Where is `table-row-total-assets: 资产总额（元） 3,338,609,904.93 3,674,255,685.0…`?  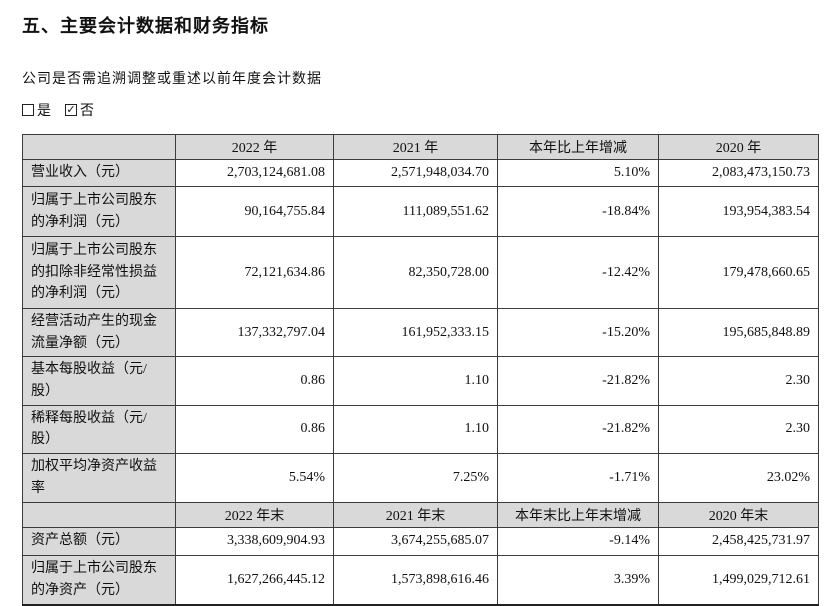 table-row-total-assets: 资产总额（元） 3,338,609,904.93 3,674,255,685.0… is located at coordinates (420, 541).